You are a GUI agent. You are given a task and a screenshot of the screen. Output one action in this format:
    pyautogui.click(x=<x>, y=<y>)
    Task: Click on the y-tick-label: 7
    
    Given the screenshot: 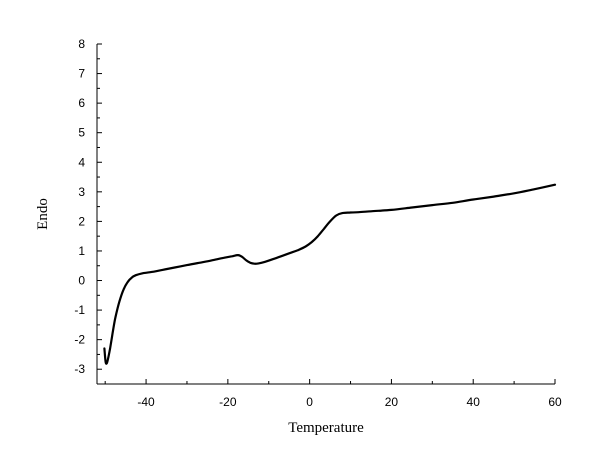 What is the action you would take?
    pyautogui.click(x=81, y=74)
    